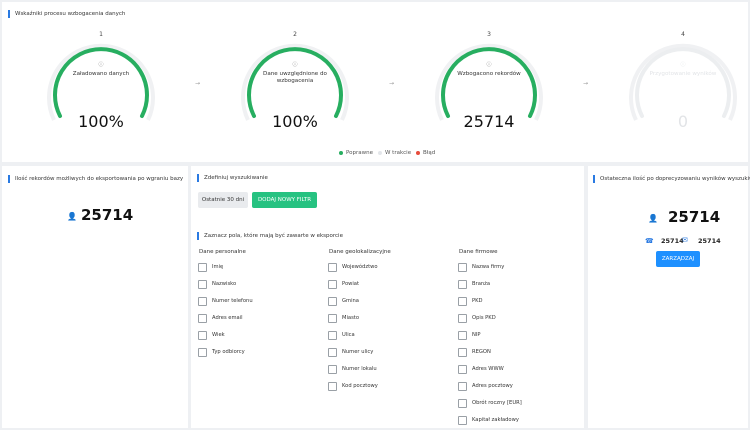 The height and width of the screenshot is (430, 750). I want to click on field-checkbox-row: Adres email, so click(220, 318).